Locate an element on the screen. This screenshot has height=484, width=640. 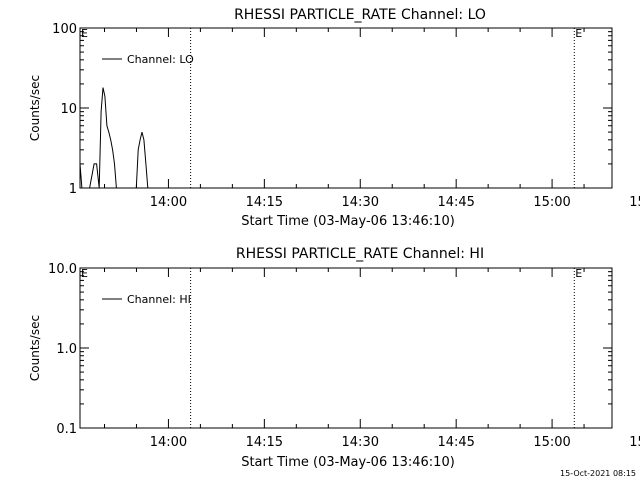
panel-1-x-tick-label: 14:30 is located at coordinates (360, 202).